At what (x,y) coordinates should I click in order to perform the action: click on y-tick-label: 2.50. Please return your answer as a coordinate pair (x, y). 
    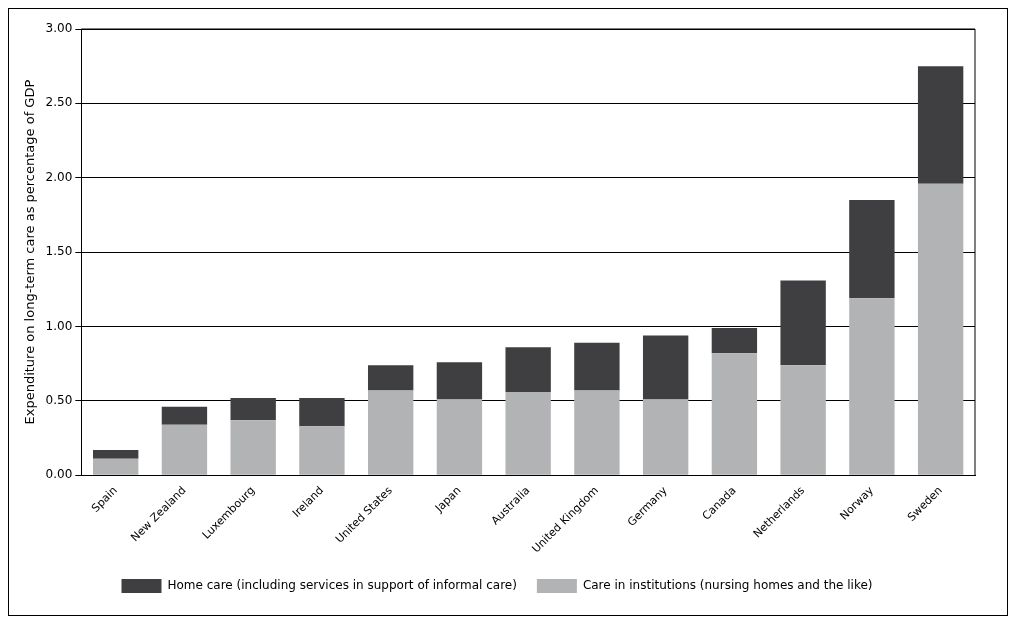
    Looking at the image, I should click on (59, 102).